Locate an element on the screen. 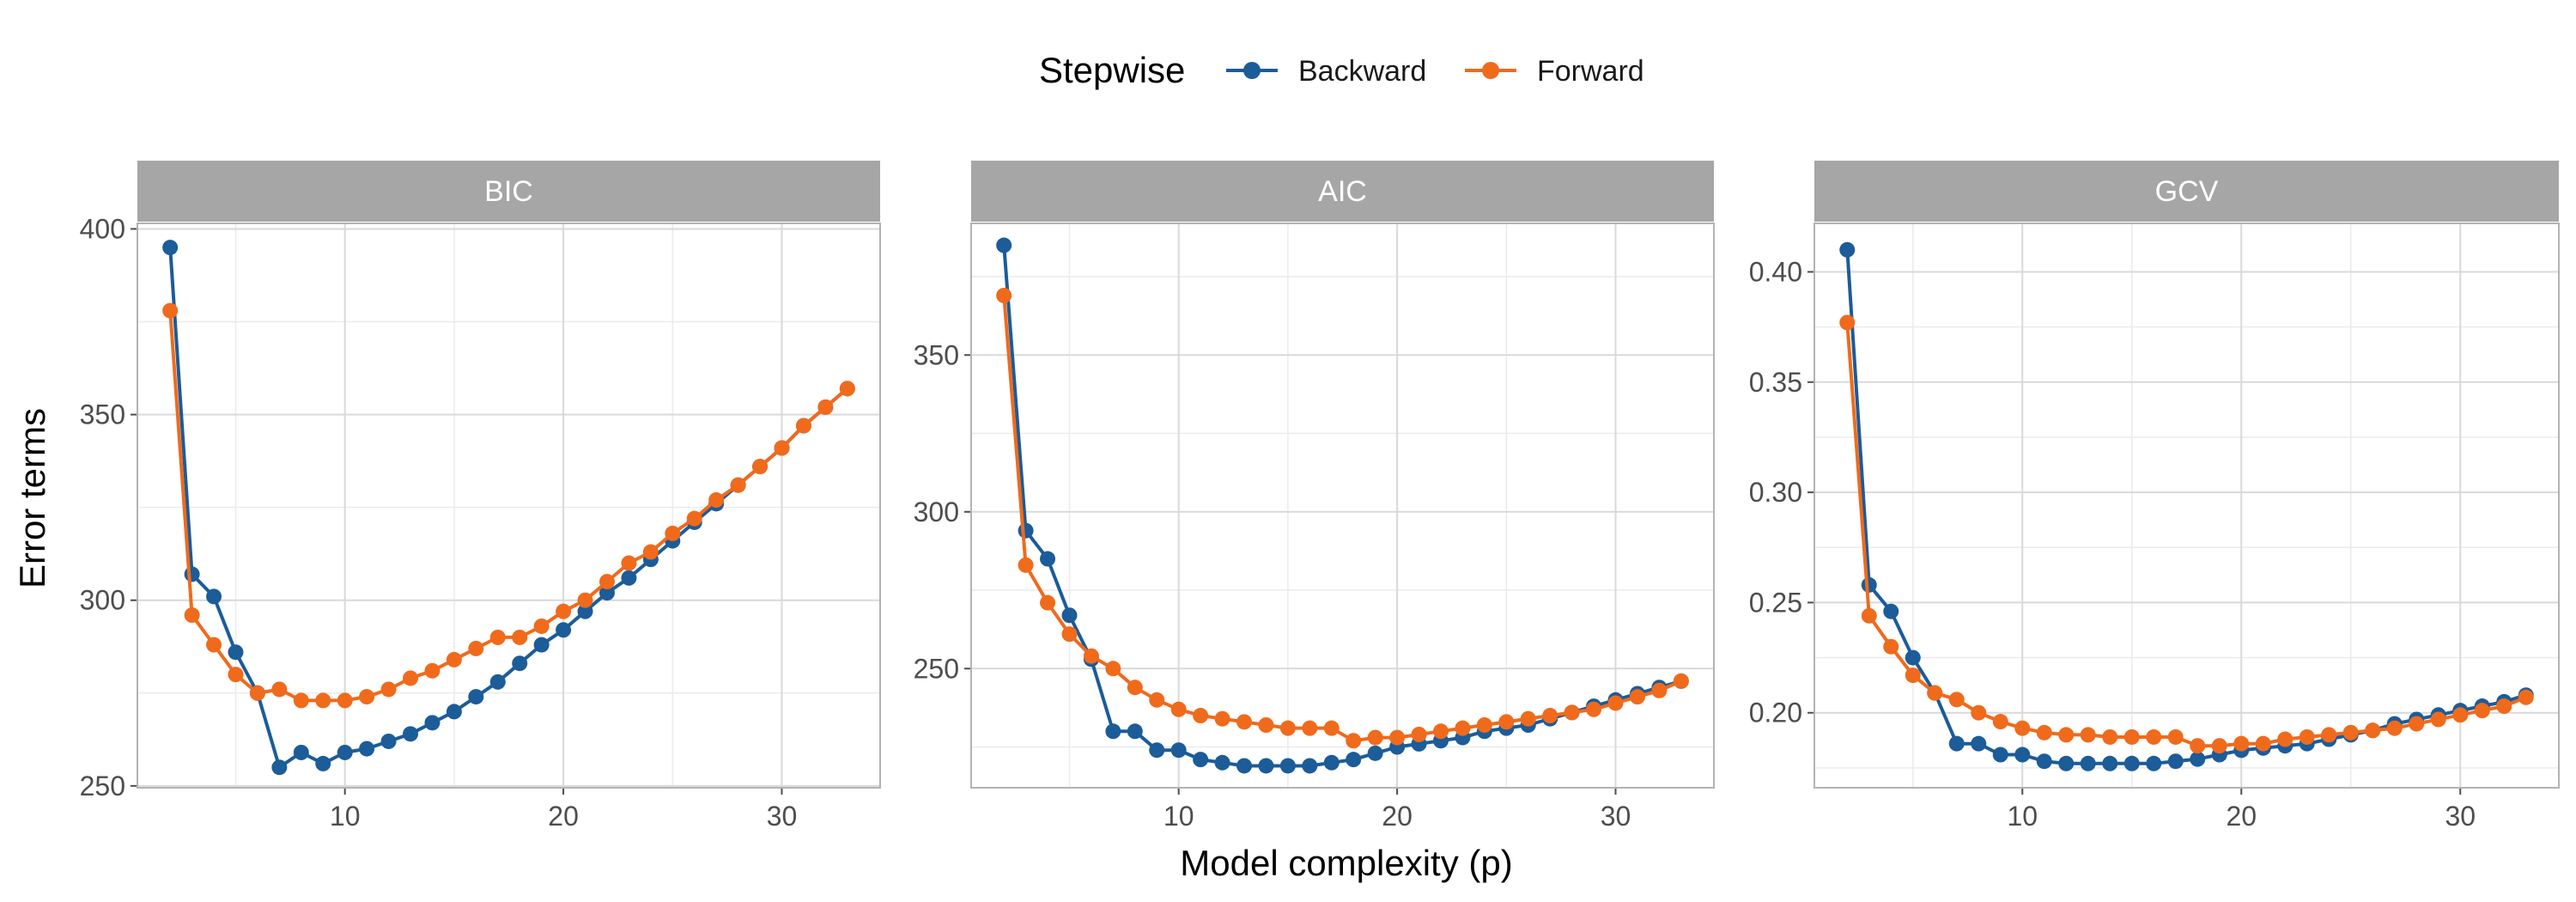 The image size is (2576, 902). y-tick-label: 300 is located at coordinates (936, 512).